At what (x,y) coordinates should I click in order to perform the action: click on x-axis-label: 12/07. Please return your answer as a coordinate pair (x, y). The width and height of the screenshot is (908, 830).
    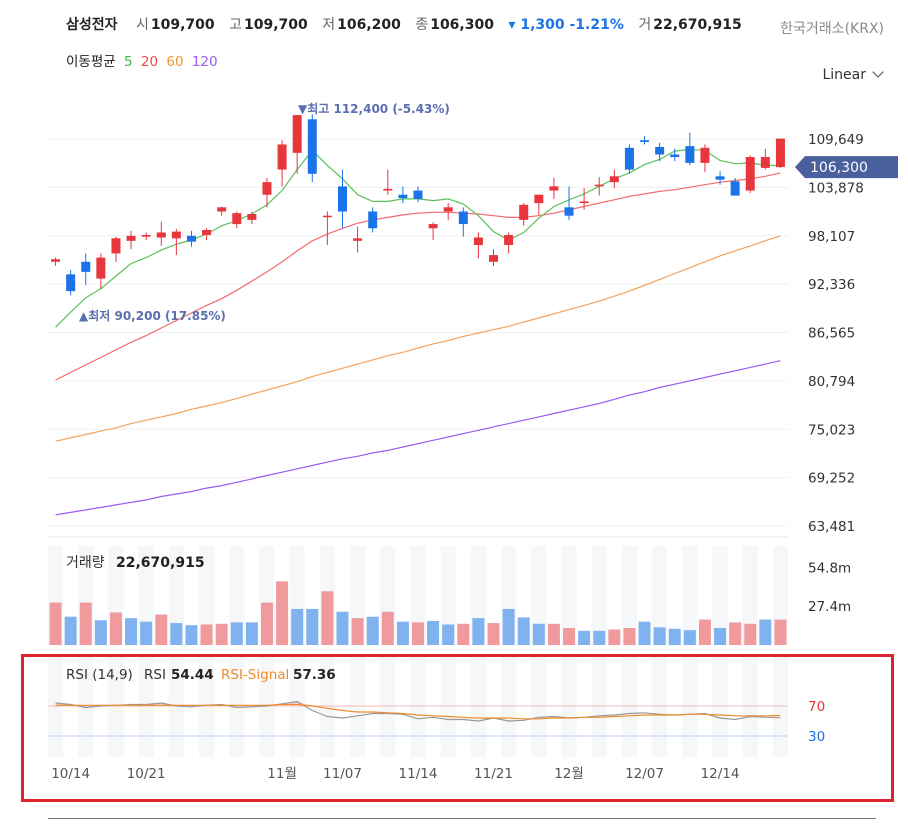
    Looking at the image, I should click on (644, 774).